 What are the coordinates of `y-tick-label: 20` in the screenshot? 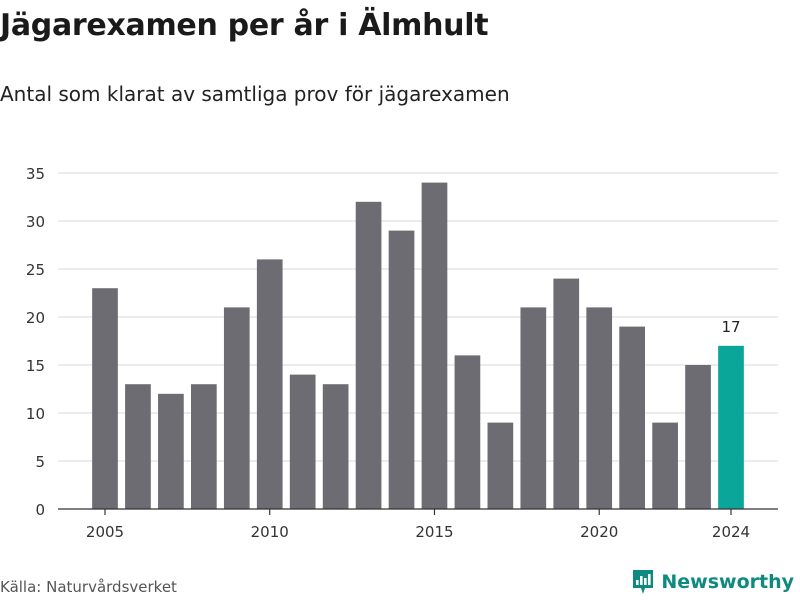 It's located at (35, 318).